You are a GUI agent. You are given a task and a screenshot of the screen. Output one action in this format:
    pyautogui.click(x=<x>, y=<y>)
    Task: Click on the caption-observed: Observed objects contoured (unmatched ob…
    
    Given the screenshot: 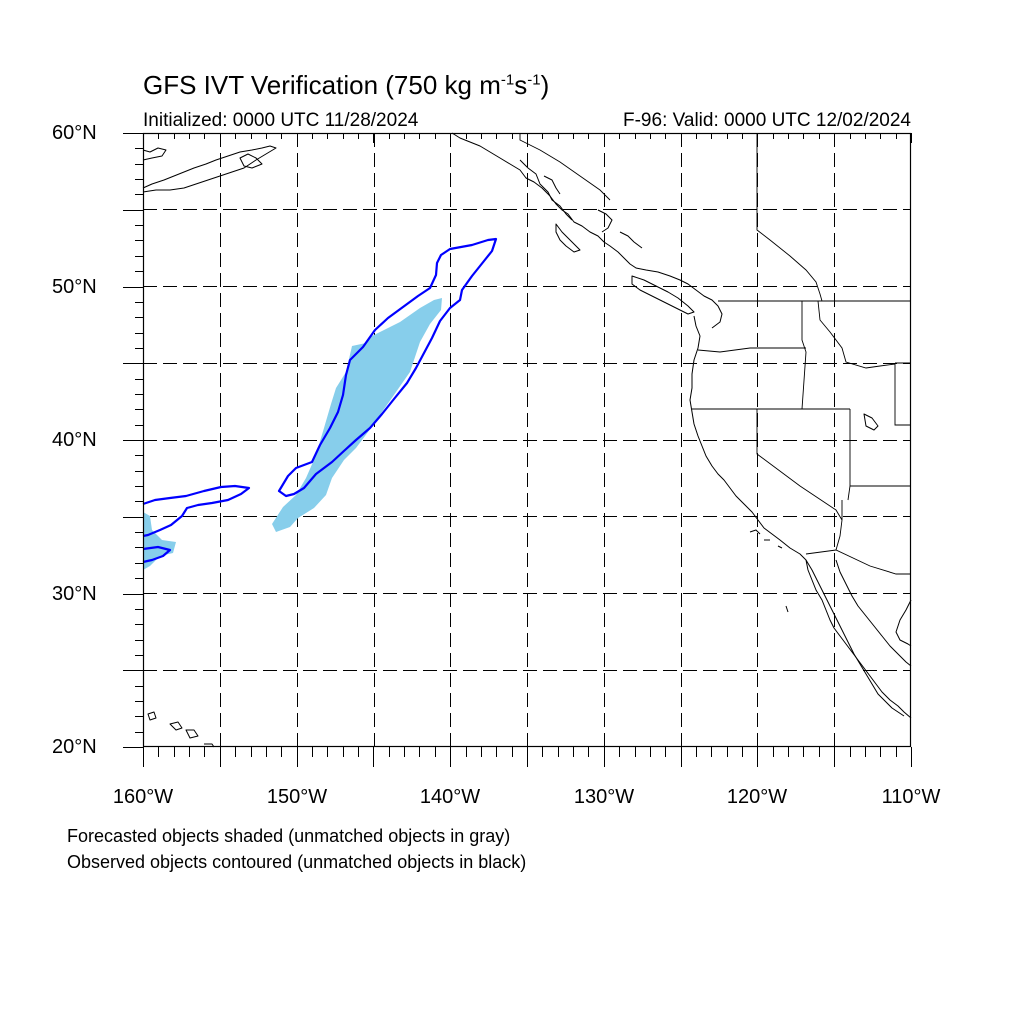 What is the action you would take?
    pyautogui.click(x=297, y=862)
    